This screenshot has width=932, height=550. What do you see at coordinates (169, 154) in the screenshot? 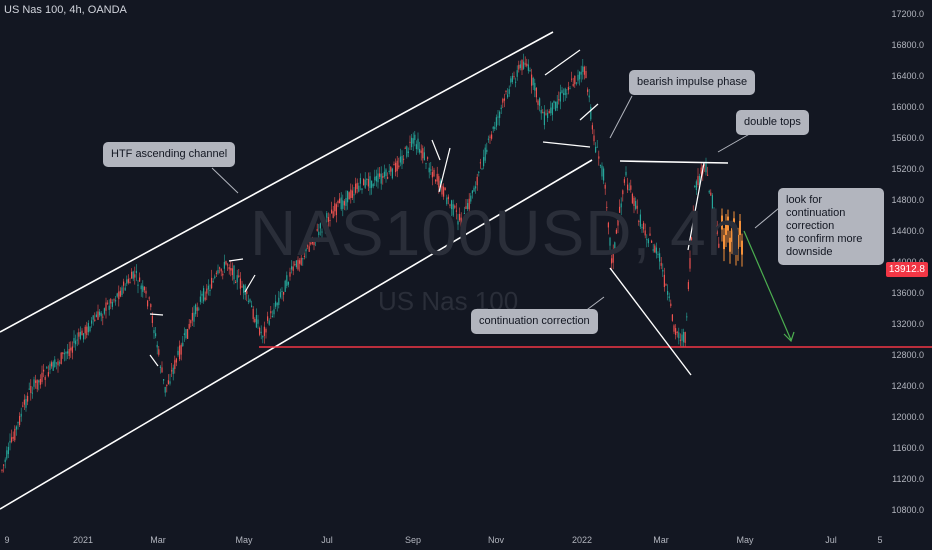
I see `callout-htf-channel: HTF ascending channel` at bounding box center [169, 154].